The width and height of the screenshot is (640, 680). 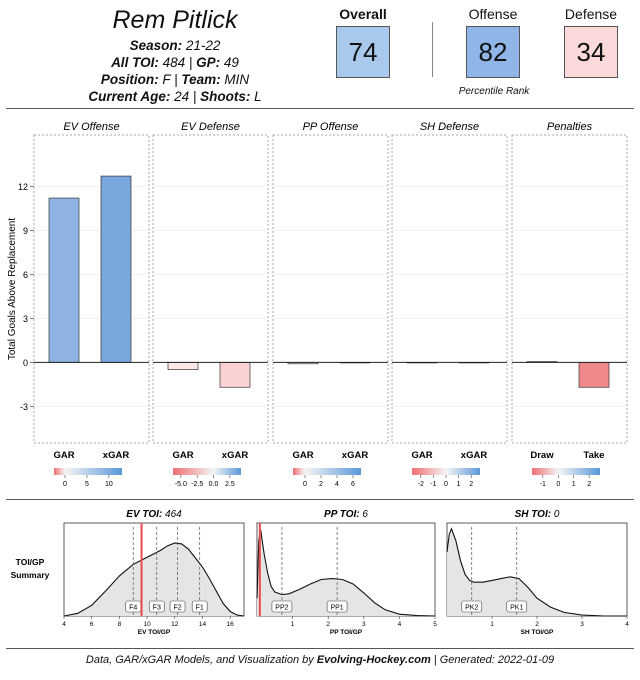 What do you see at coordinates (591, 14) in the screenshot?
I see `defense-label: Defense` at bounding box center [591, 14].